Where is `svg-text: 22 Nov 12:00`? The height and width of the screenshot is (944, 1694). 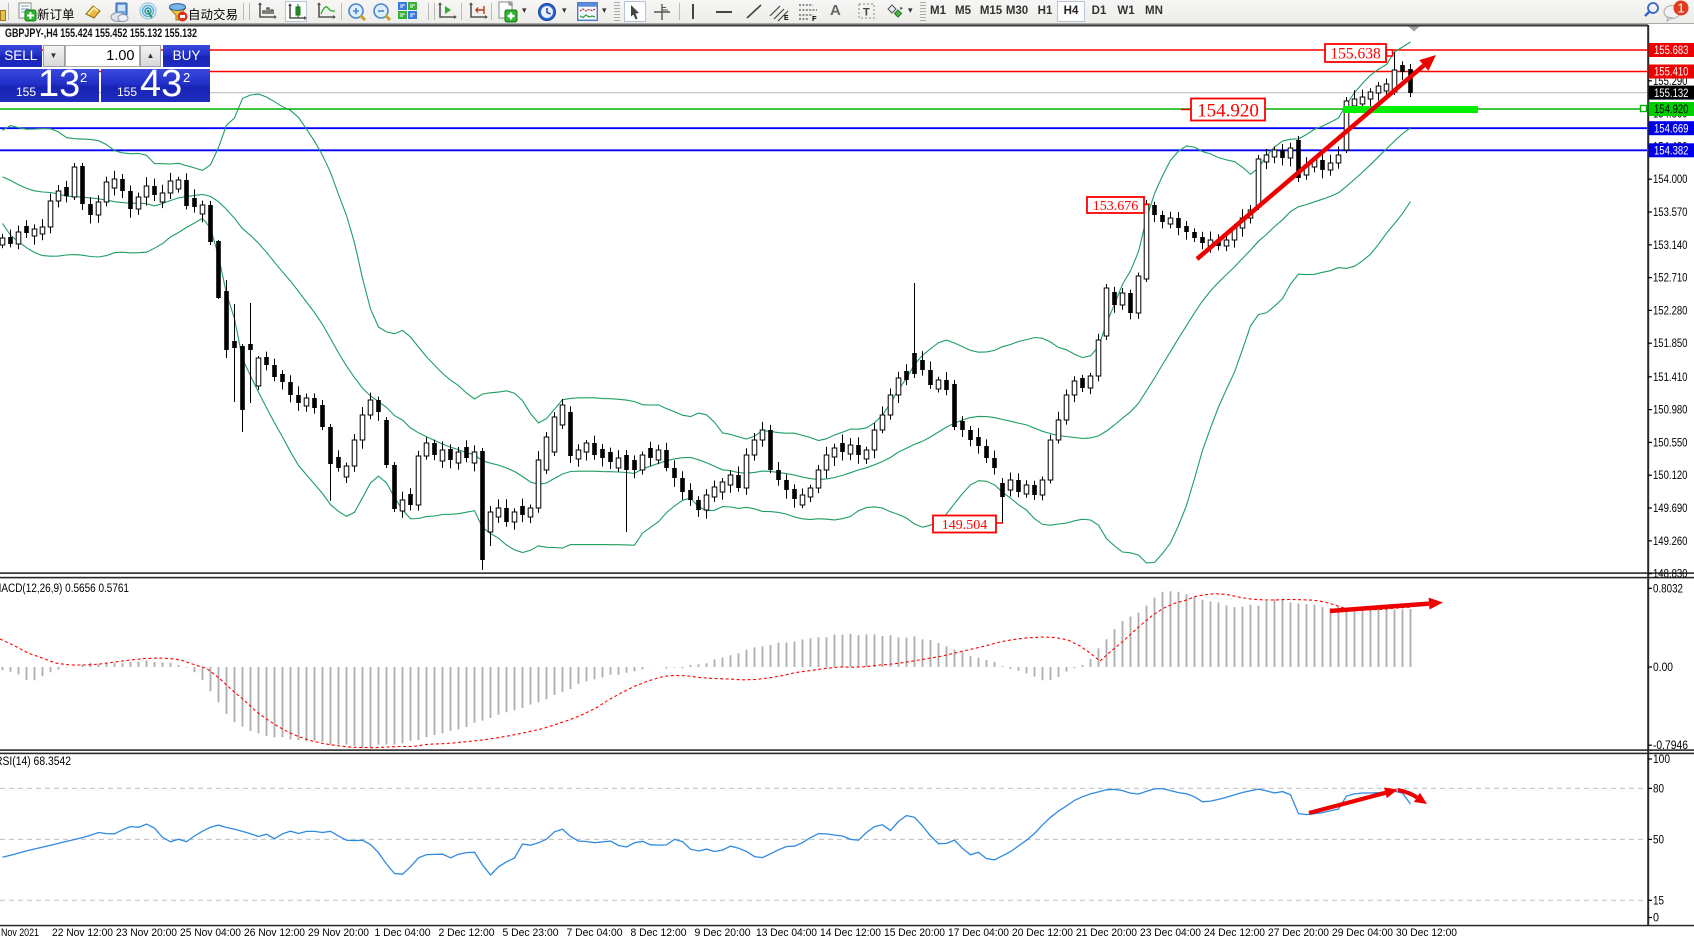
svg-text: 22 Nov 12:00 is located at coordinates (82, 933).